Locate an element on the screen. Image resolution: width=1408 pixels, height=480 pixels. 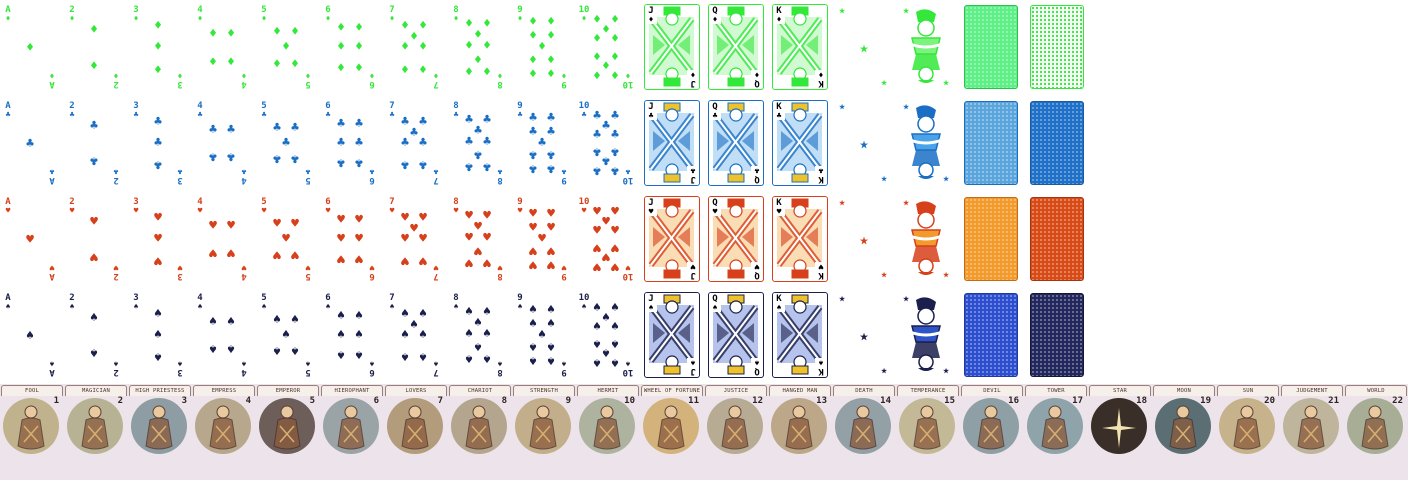
card-K-of-hearts: K ♥ K ♥ is located at coordinates (800, 239).